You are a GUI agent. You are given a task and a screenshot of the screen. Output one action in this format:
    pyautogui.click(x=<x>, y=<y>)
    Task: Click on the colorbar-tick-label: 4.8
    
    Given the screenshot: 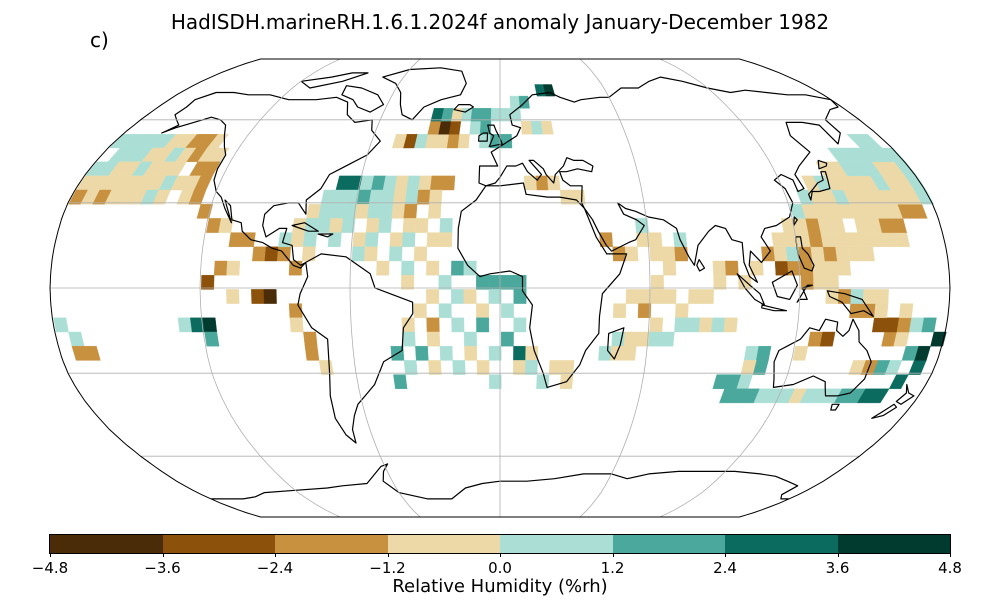 What is the action you would take?
    pyautogui.click(x=950, y=568)
    